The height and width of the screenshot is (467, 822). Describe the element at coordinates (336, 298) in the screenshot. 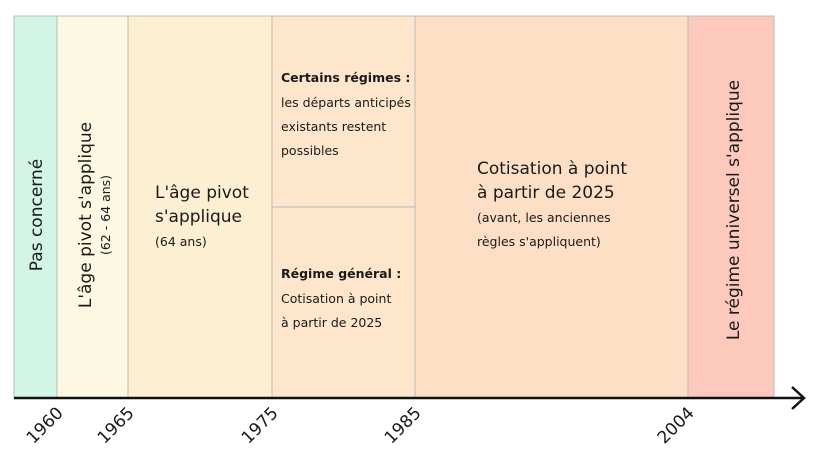

I see `block-text: Cotisation à point` at that location.